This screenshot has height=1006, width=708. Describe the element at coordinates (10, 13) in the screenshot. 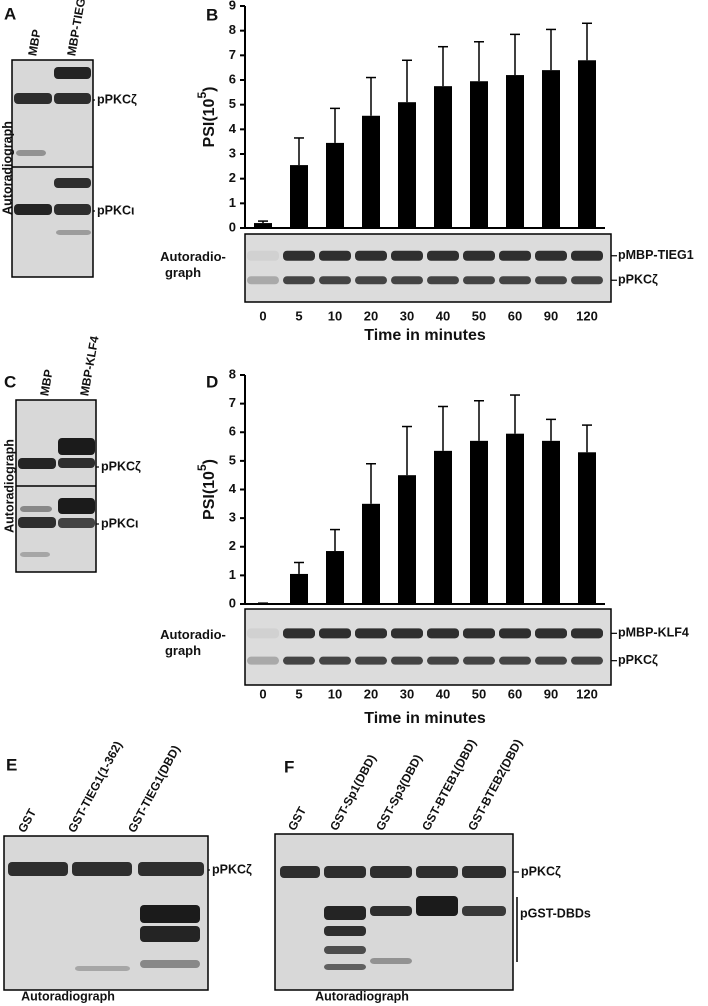

I see `panel-label: A` at that location.